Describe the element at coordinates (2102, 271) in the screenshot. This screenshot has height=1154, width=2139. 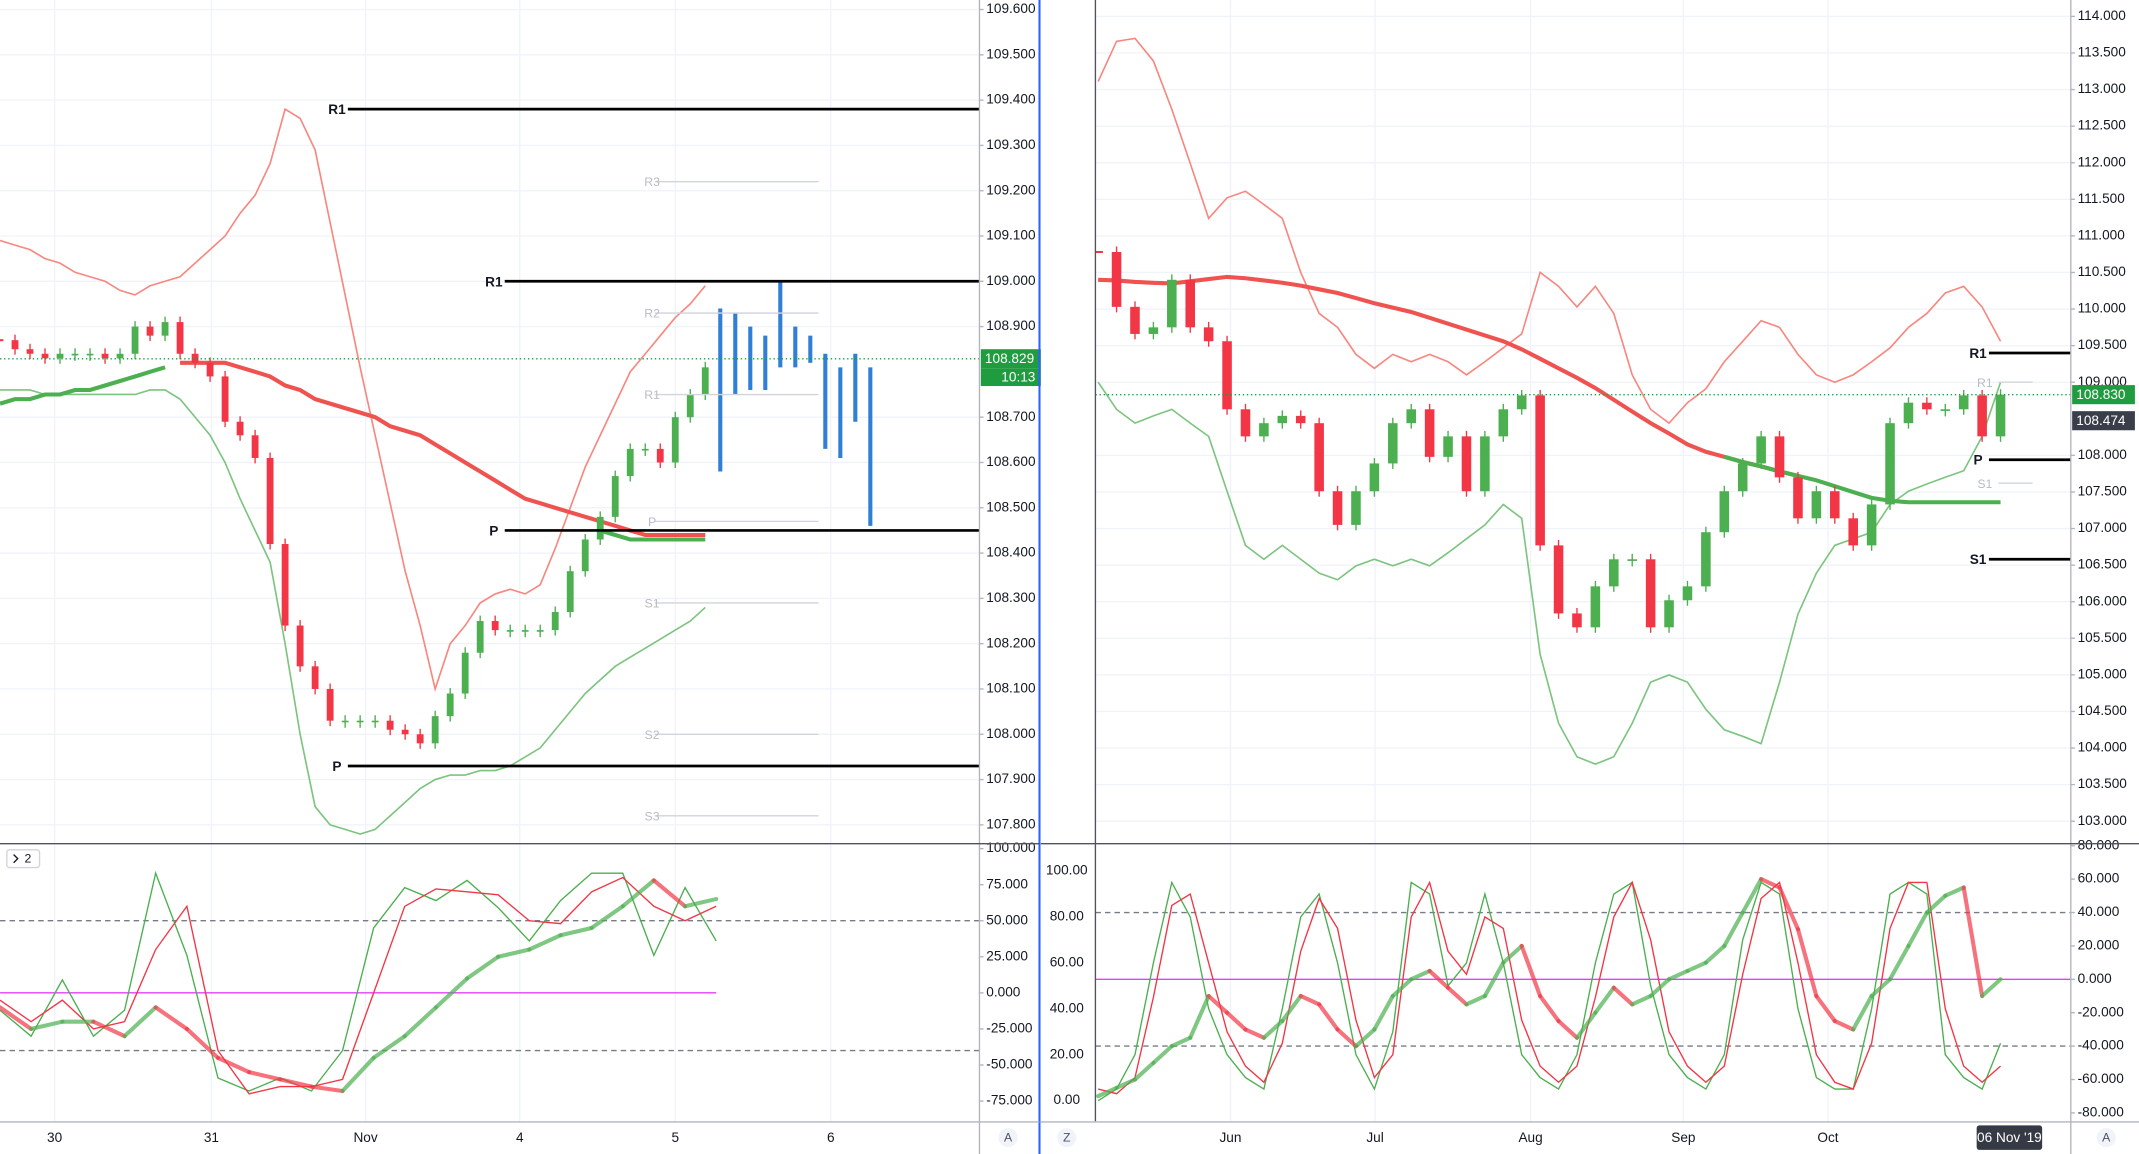
I see `y-tick-label: 110.500` at that location.